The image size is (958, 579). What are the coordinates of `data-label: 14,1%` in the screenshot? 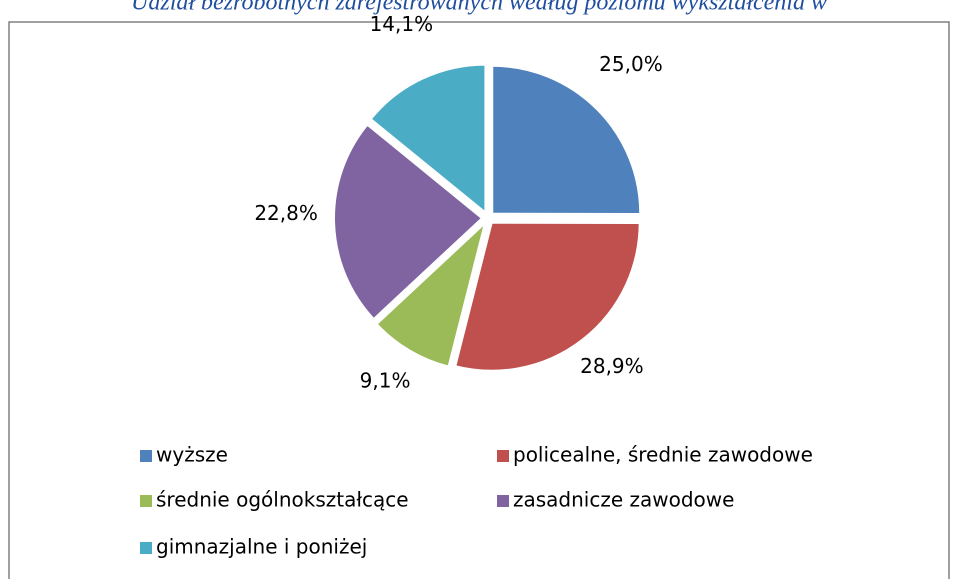 It's located at (402, 24).